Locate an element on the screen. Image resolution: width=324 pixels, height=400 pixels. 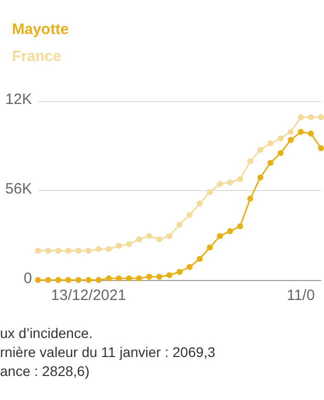
text: 56K is located at coordinates (18, 189).